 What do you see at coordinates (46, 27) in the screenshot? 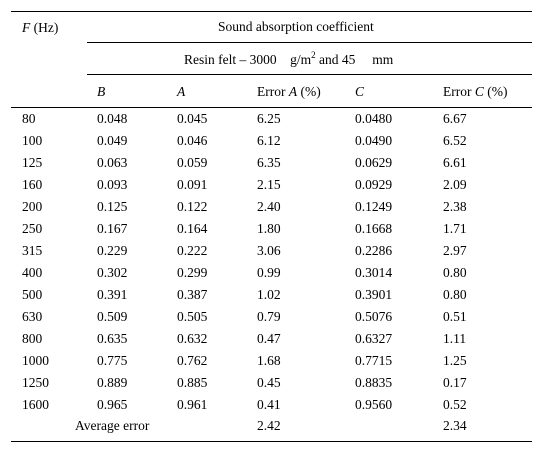
I see `freq-unit: (Hz)` at bounding box center [46, 27].